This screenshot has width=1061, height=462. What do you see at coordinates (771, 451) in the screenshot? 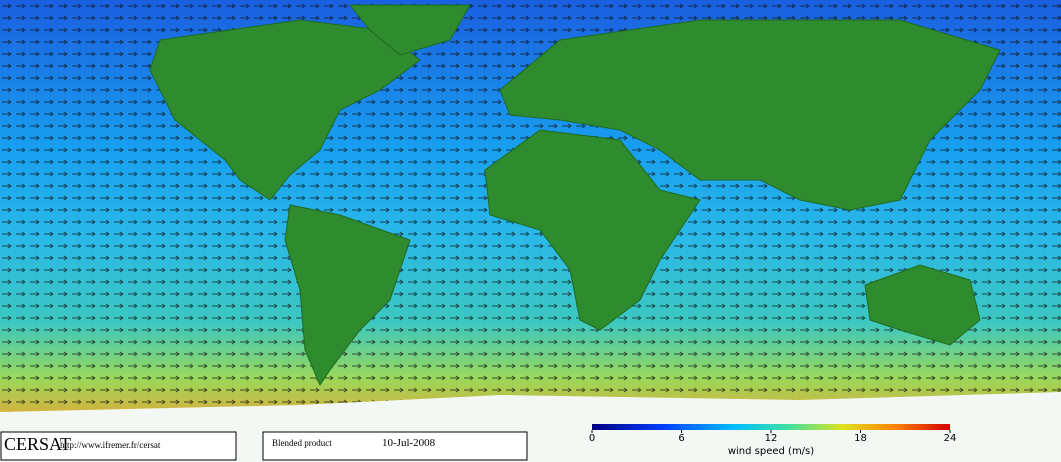
I see `colorbar-label: wind speed (m/s)` at bounding box center [771, 451].